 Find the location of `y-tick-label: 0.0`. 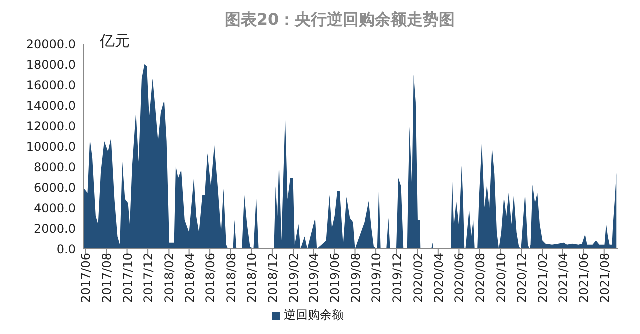

y-tick-label: 0.0 is located at coordinates (66, 249).